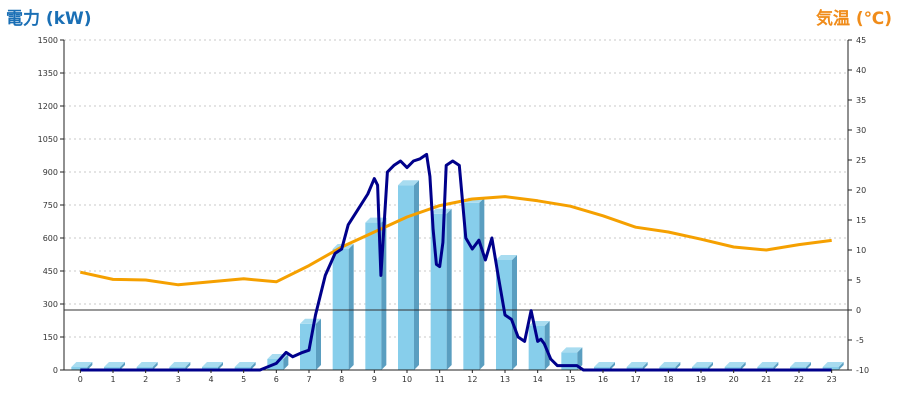 This screenshot has width=900, height=400. I want to click on right-tick-label: 35, so click(861, 100).